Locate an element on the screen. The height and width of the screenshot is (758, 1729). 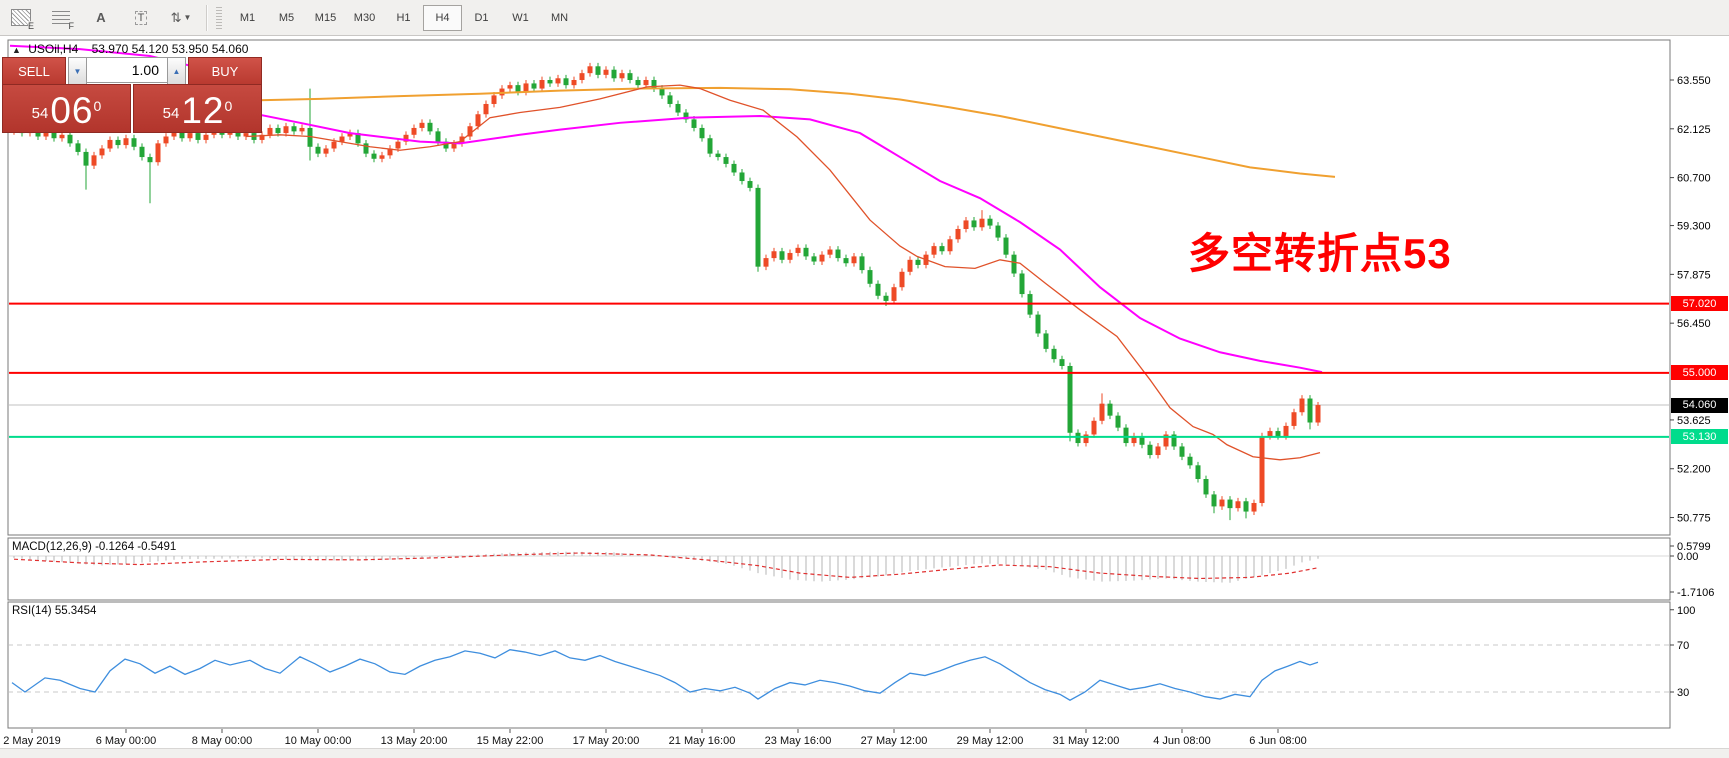
buy-button: BUY is located at coordinates (225, 71).